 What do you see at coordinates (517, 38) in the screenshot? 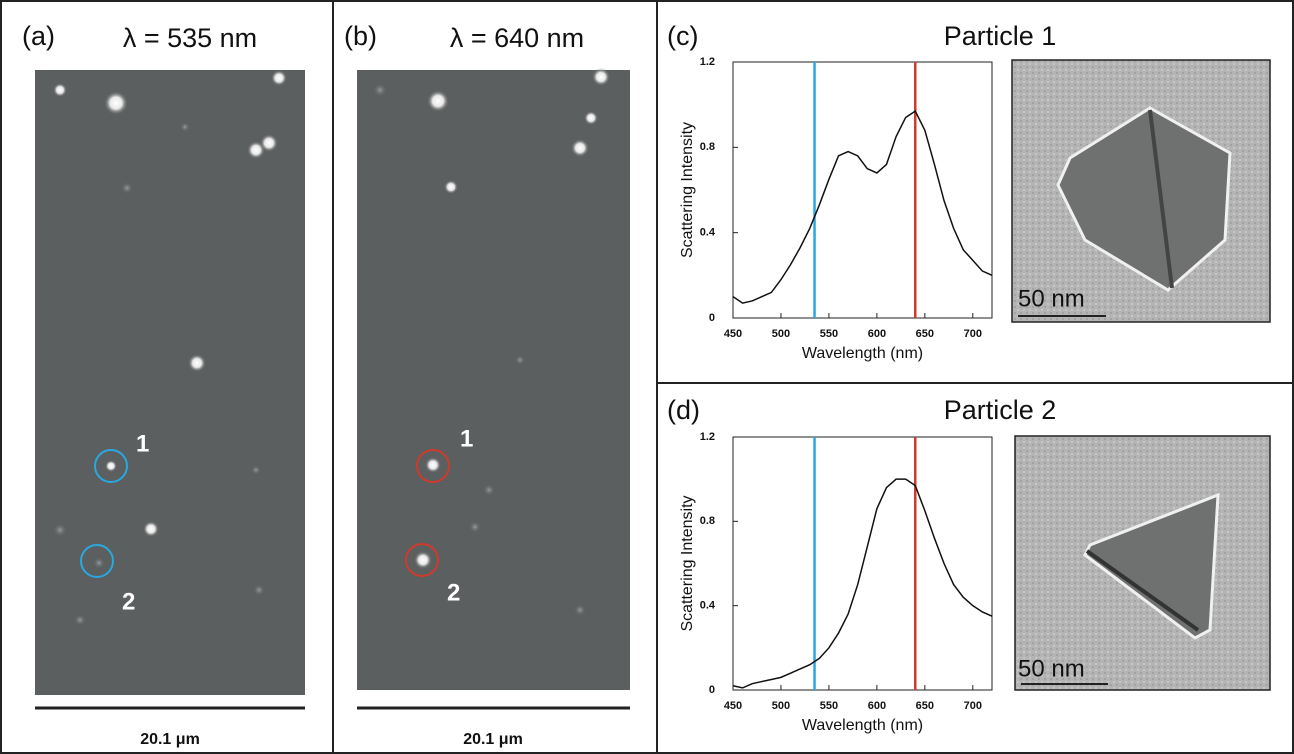
I see `panel-title: λ = 640 nm` at bounding box center [517, 38].